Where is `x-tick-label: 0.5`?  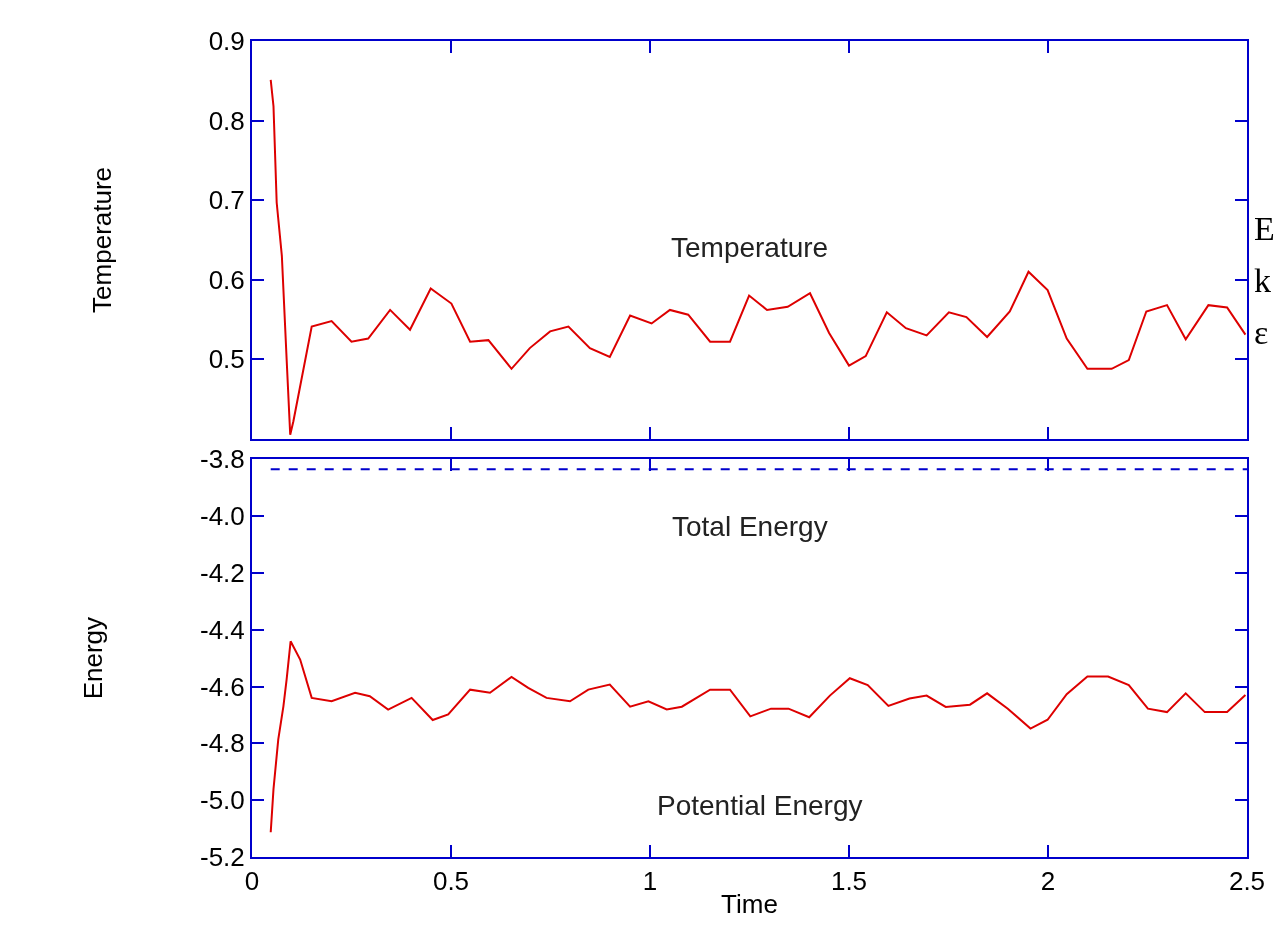
x-tick-label: 0.5 is located at coordinates (451, 881).